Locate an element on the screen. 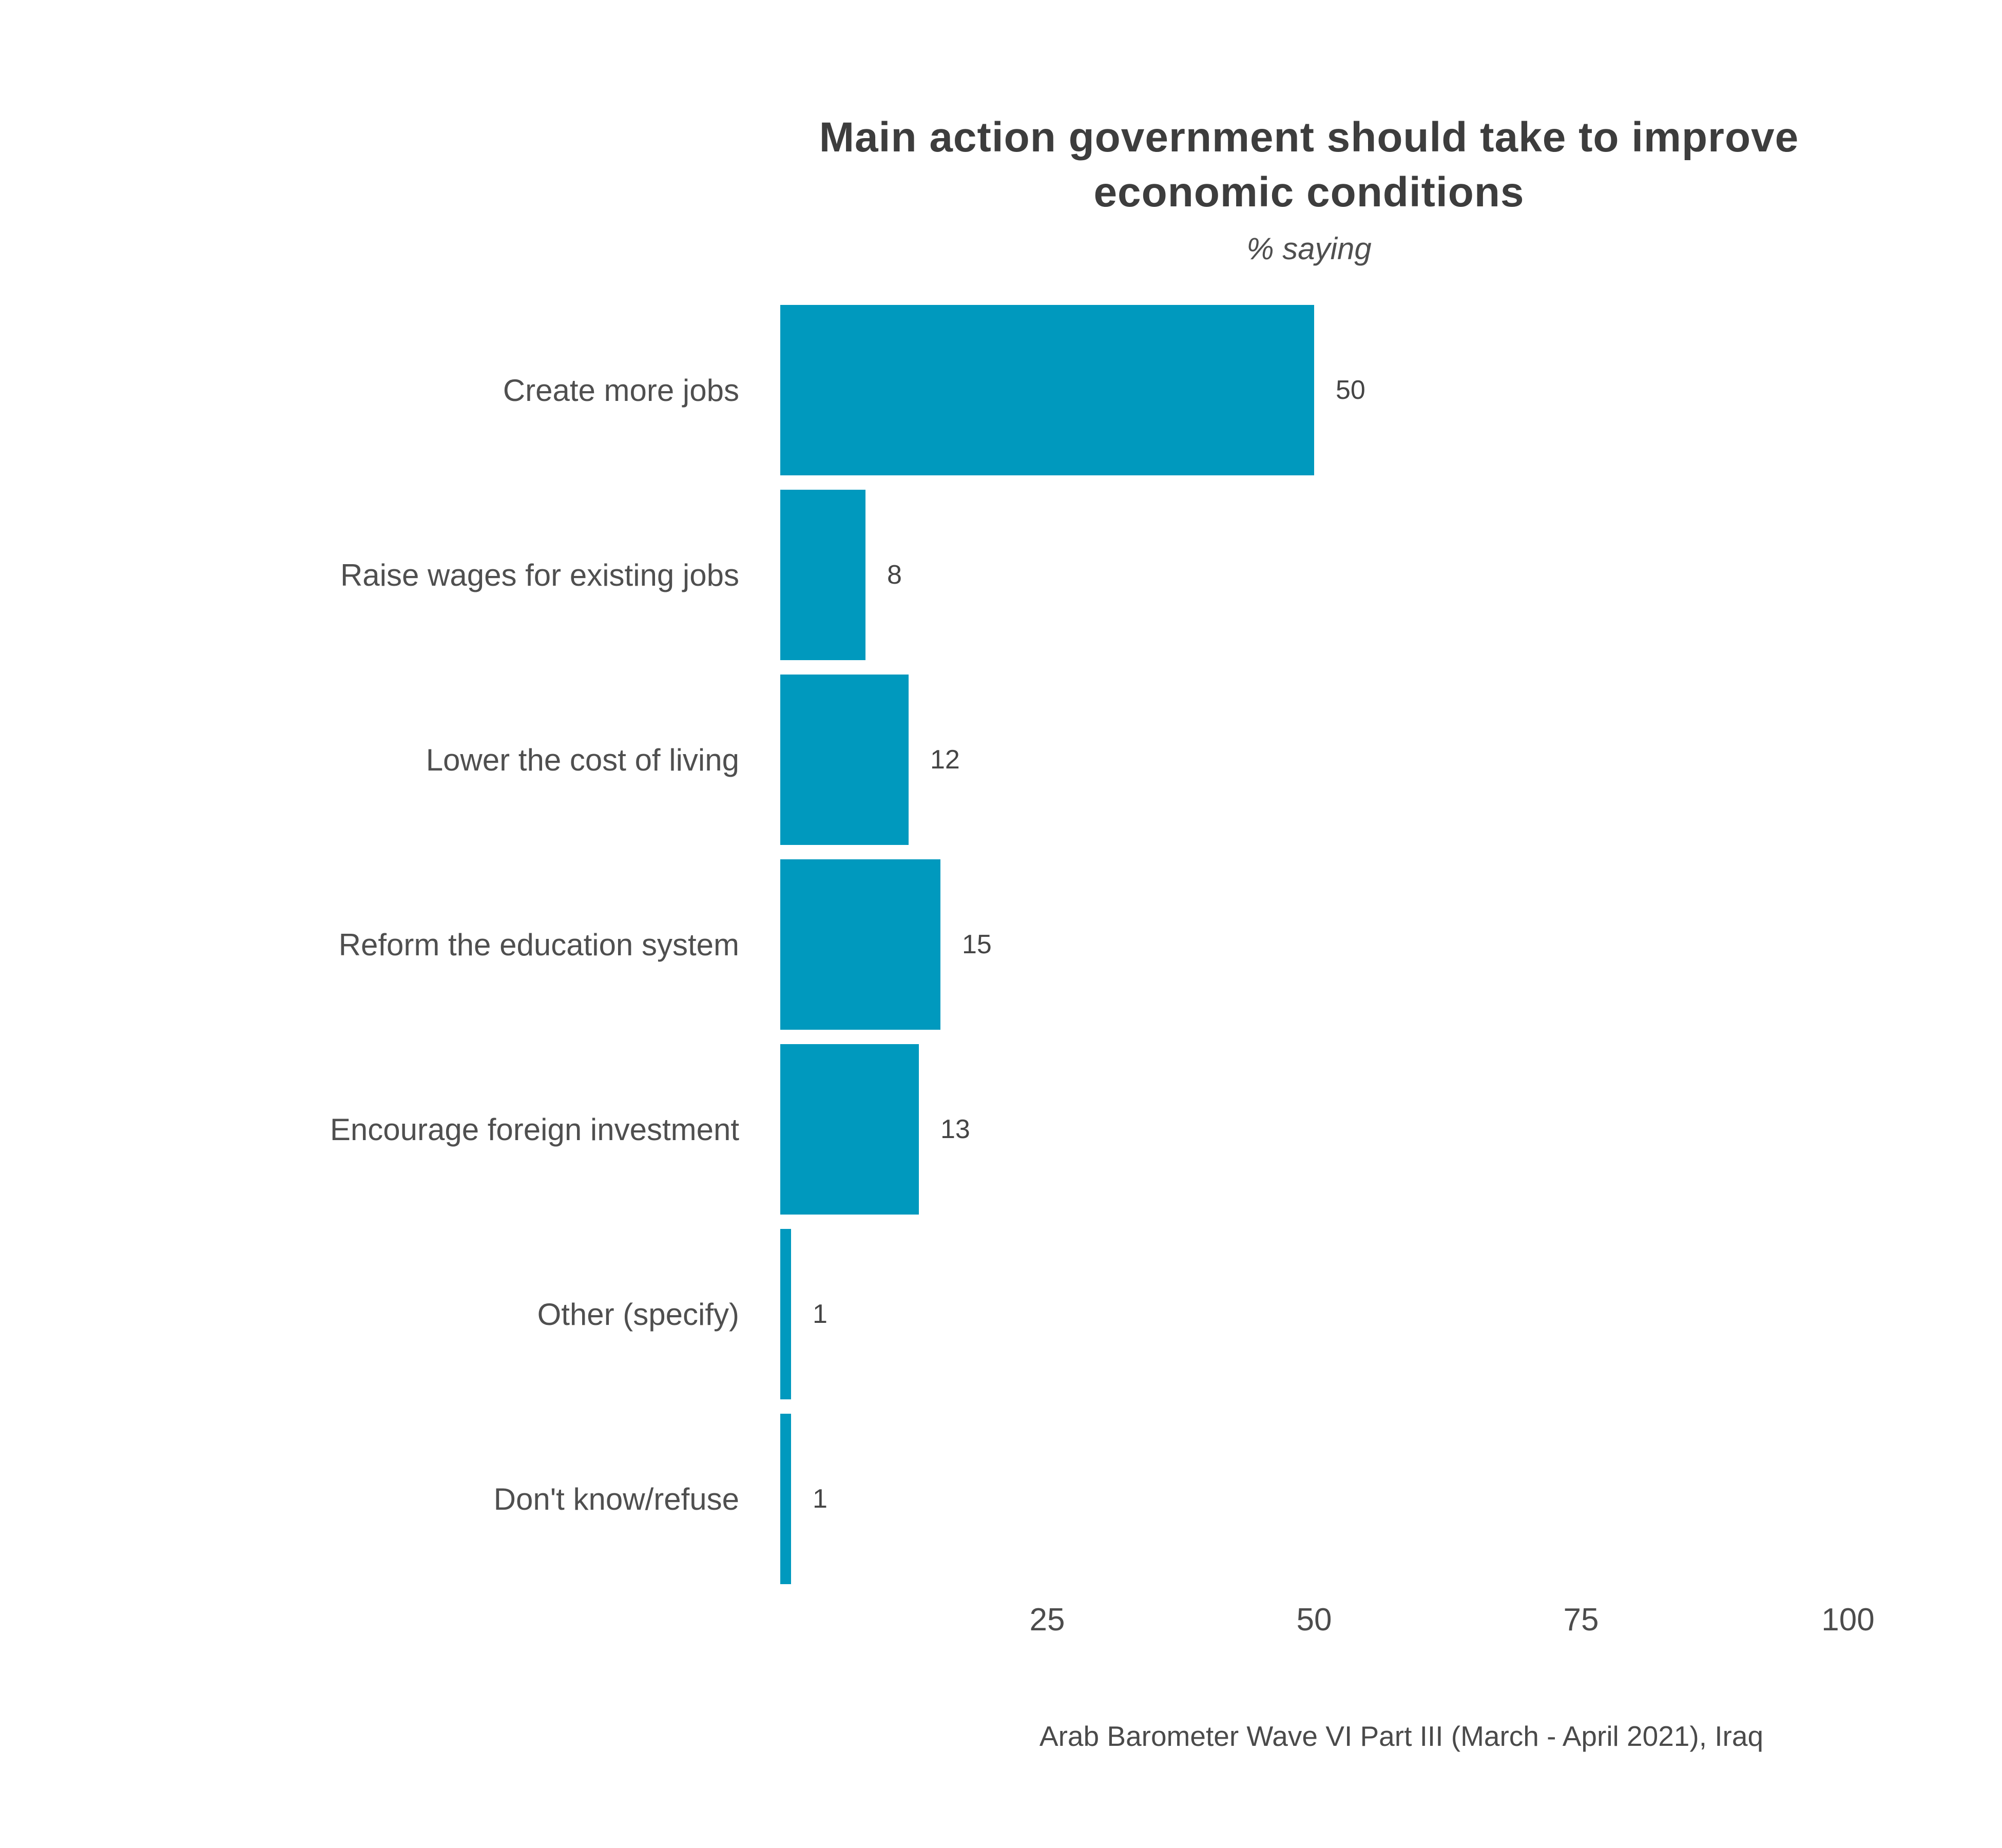  x-axis: 25 50 75 100 is located at coordinates (1001, 1625).